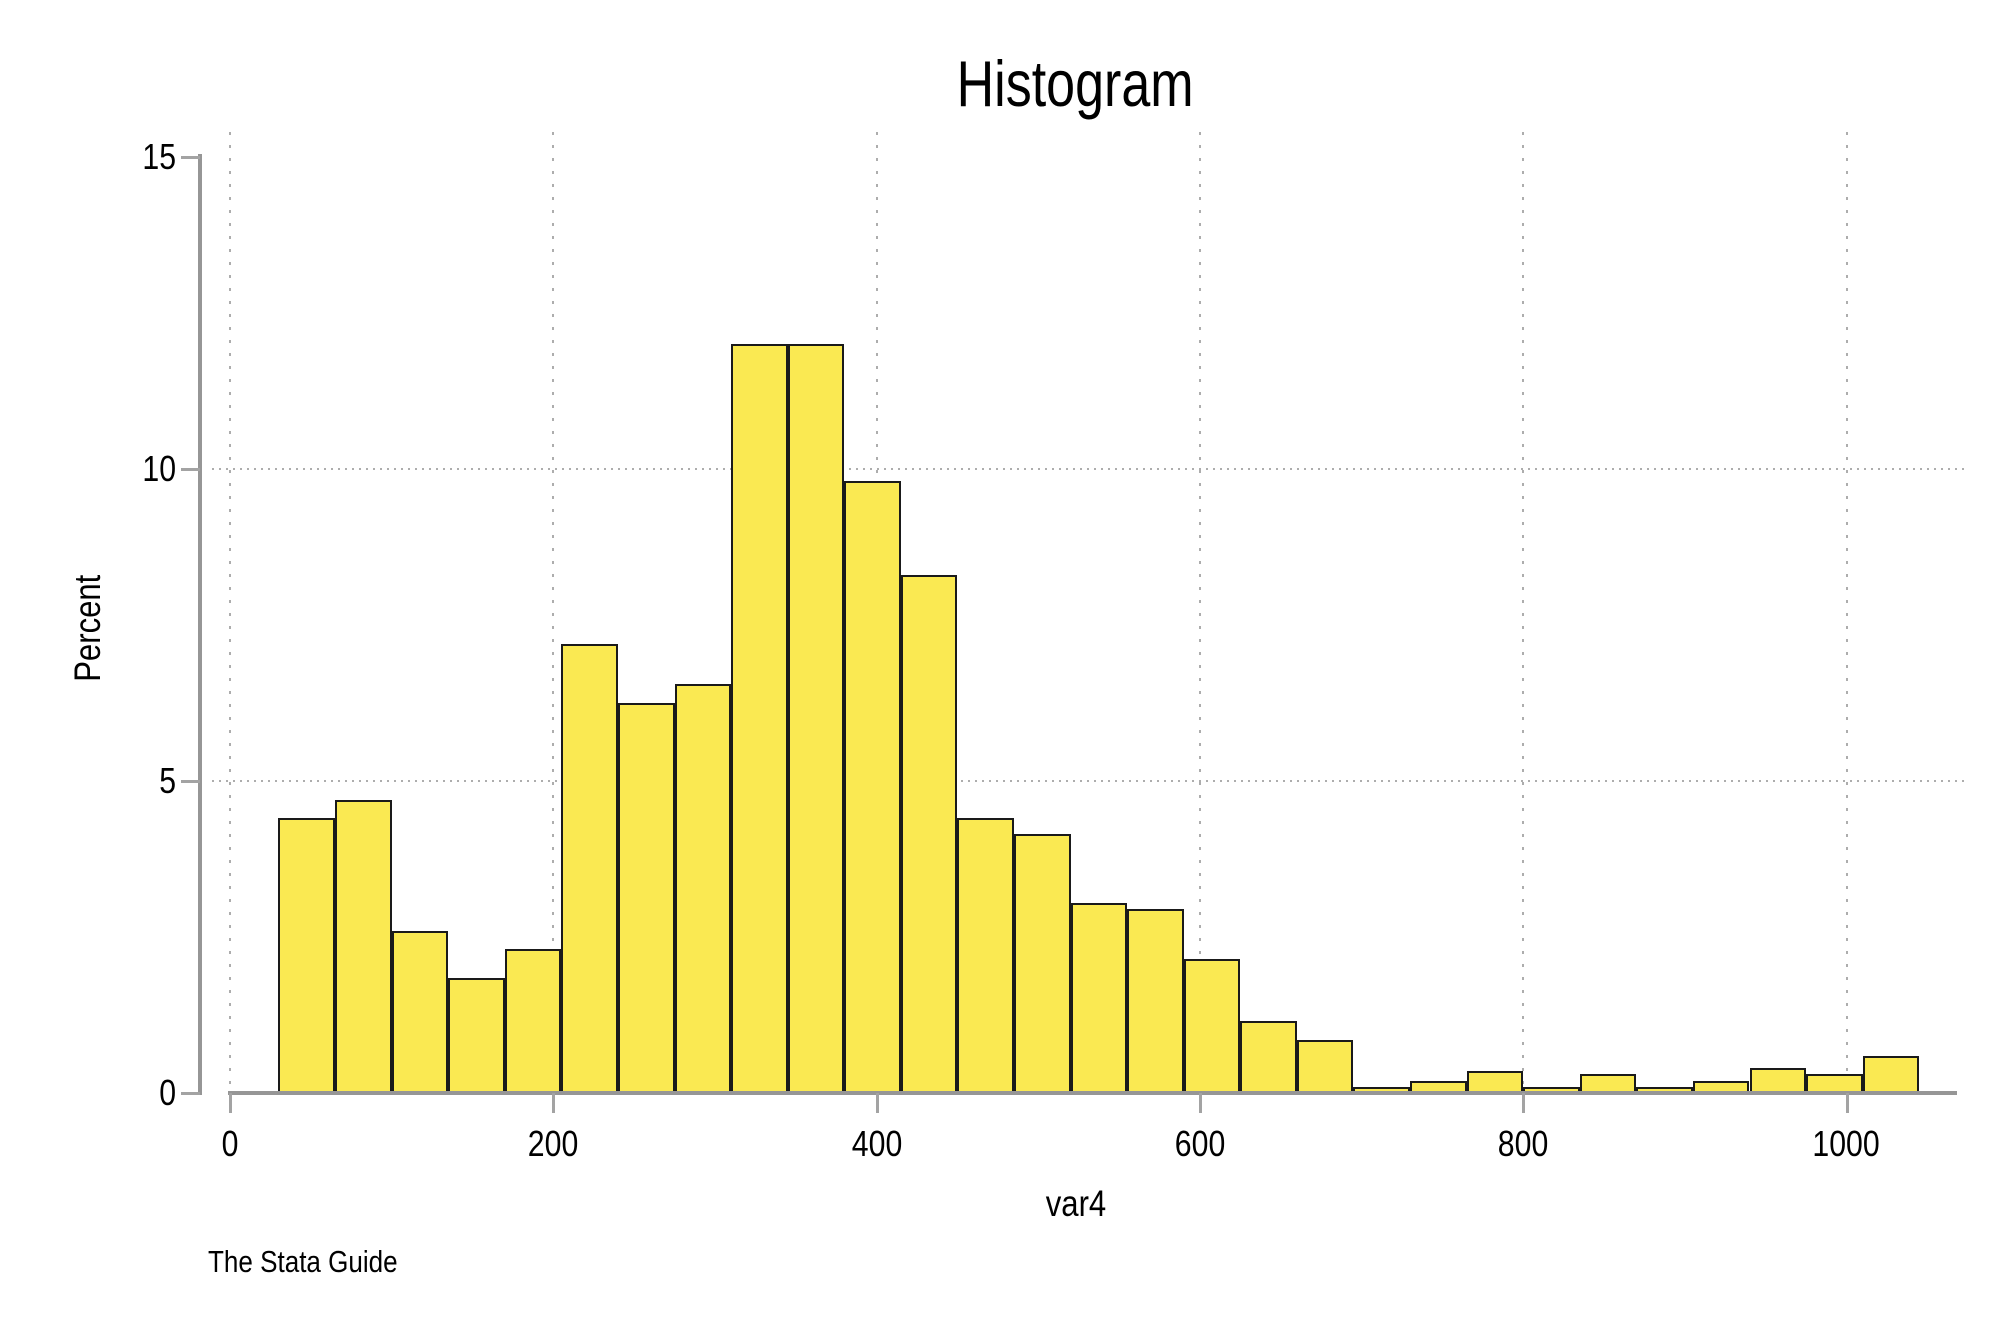  What do you see at coordinates (1092, 1093) in the screenshot?
I see `x-axis-line` at bounding box center [1092, 1093].